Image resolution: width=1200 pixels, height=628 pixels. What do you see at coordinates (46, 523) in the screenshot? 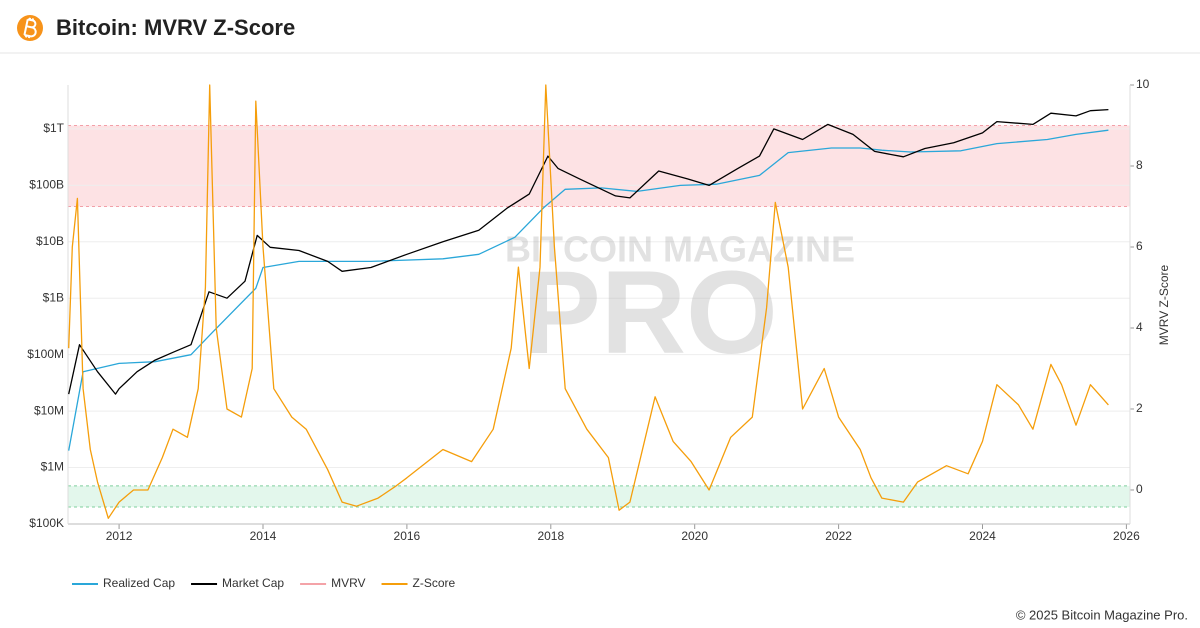
I see `y-tick-label: $100K` at bounding box center [46, 523].